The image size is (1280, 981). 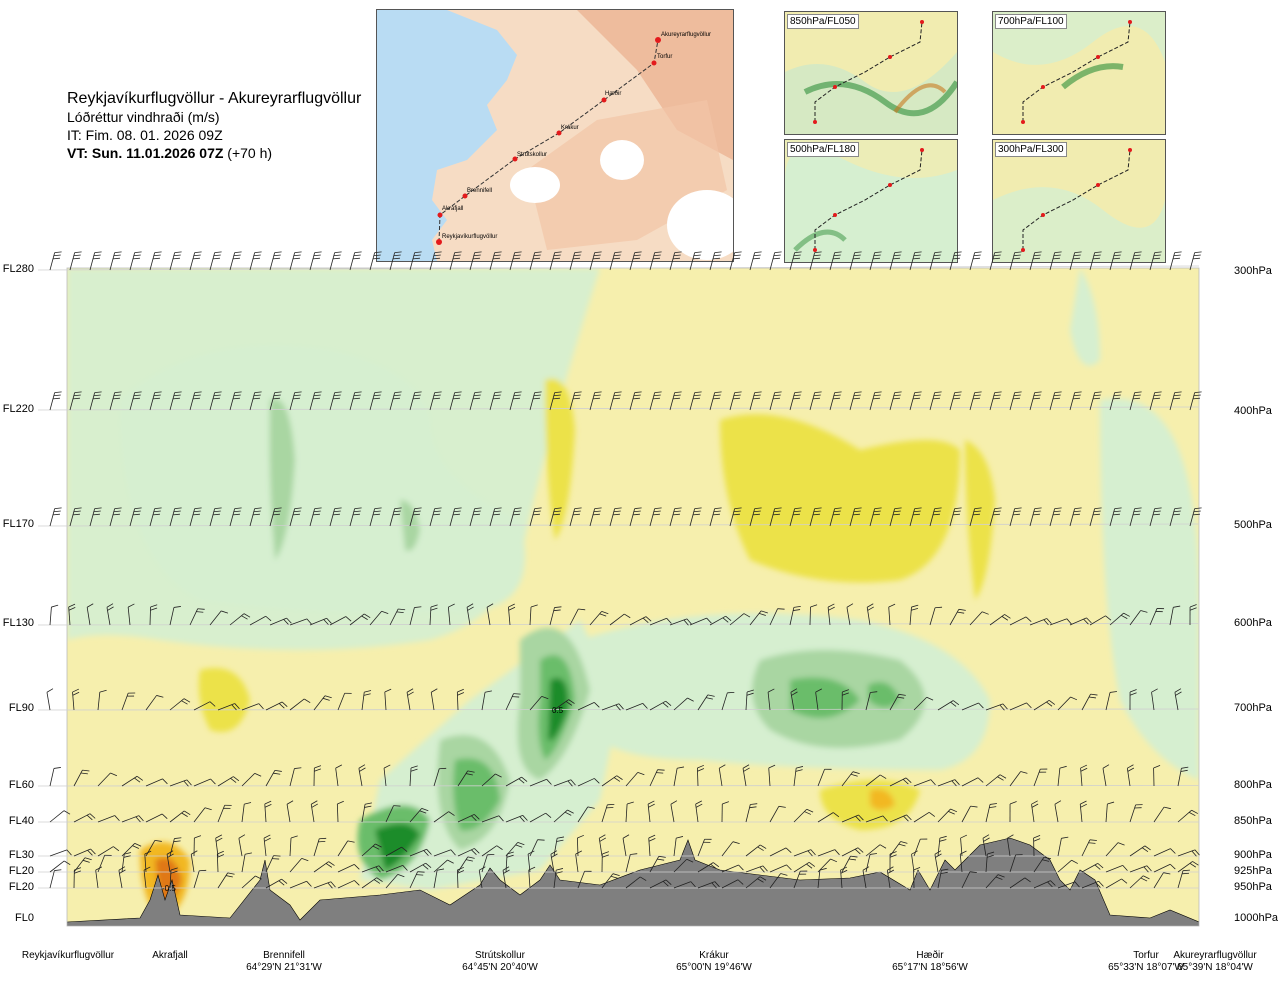 What do you see at coordinates (664, 57) in the screenshot?
I see `map-label-1: Torfur` at bounding box center [664, 57].